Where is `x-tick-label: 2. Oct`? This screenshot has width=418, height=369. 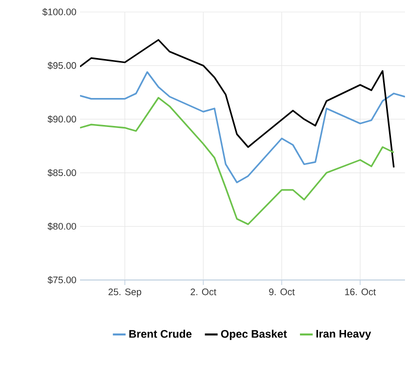 x-tick-label: 2. Oct is located at coordinates (203, 292).